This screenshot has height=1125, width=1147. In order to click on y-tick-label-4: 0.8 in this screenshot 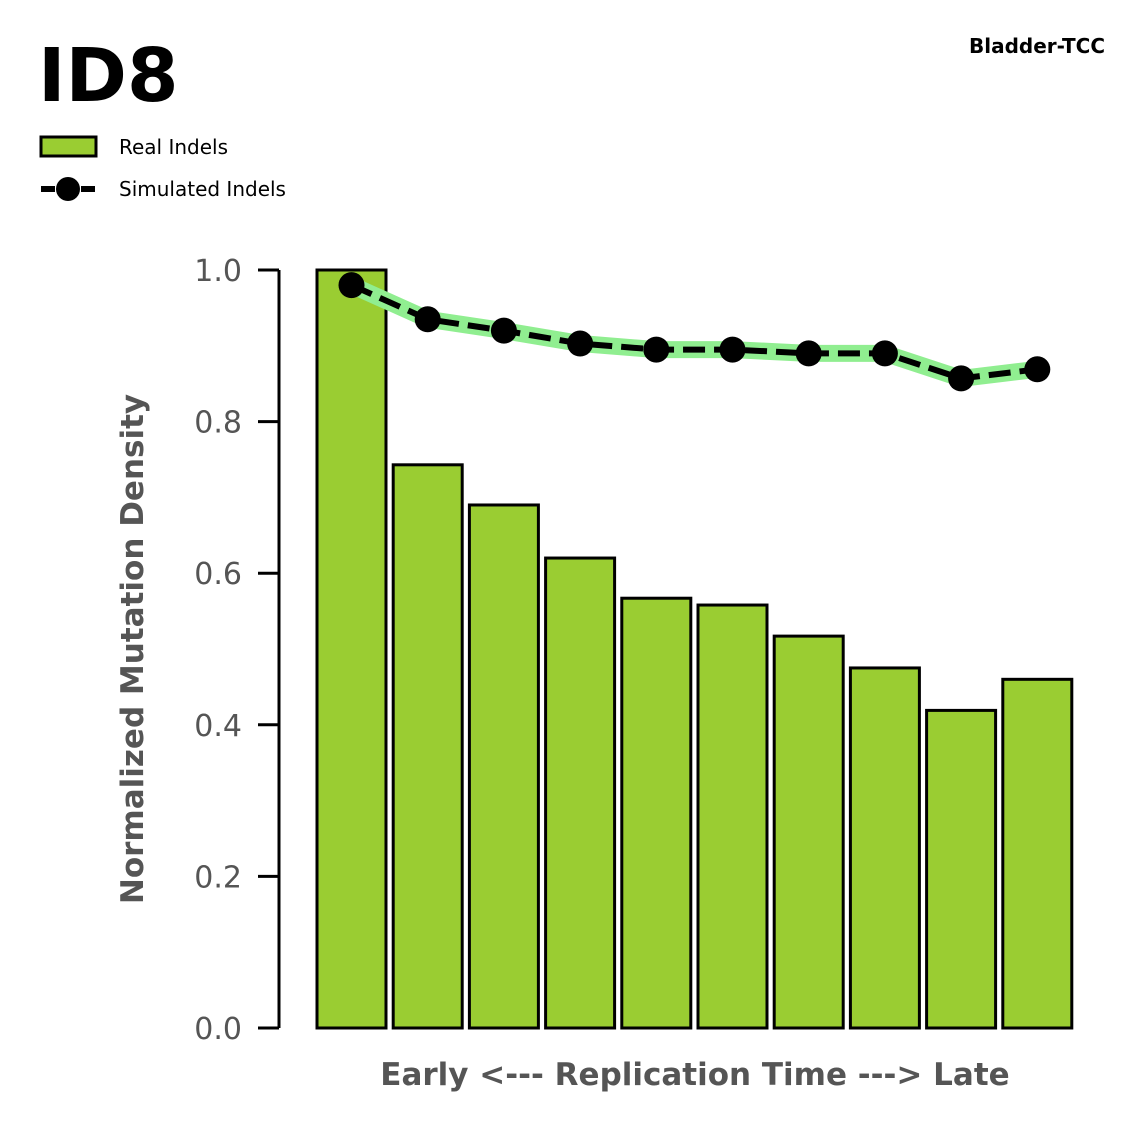, I will do `click(218, 423)`.